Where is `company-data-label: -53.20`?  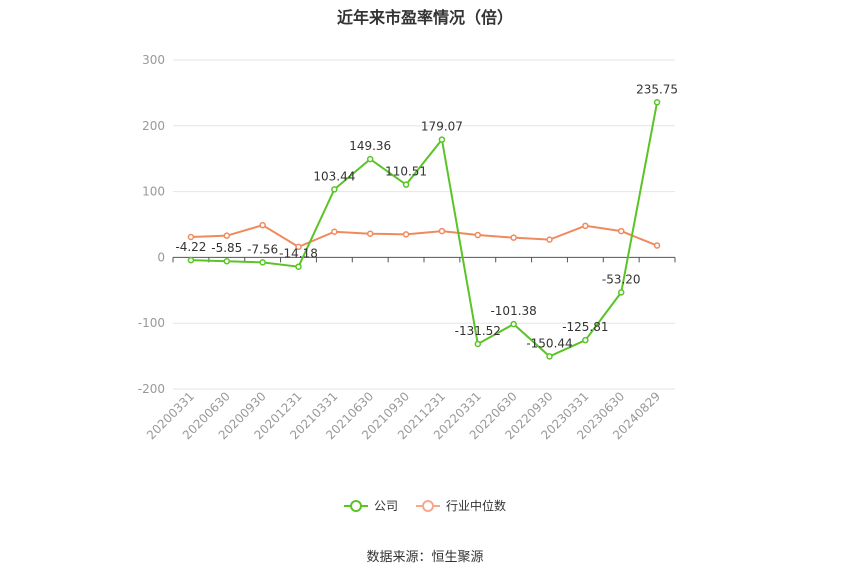 company-data-label: -53.20 is located at coordinates (621, 279).